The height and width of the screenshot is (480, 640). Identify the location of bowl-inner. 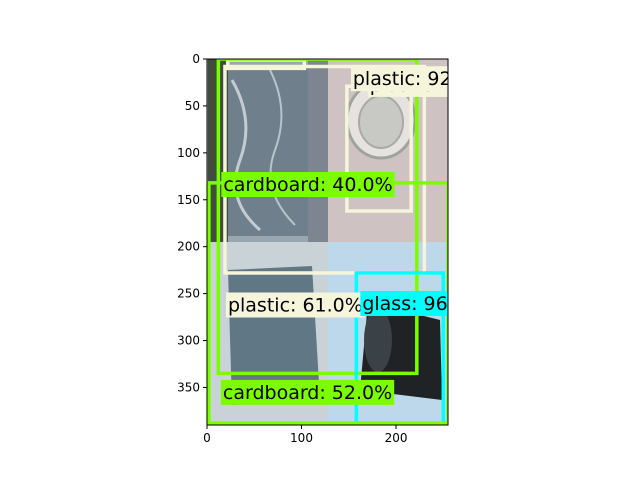
(381, 122).